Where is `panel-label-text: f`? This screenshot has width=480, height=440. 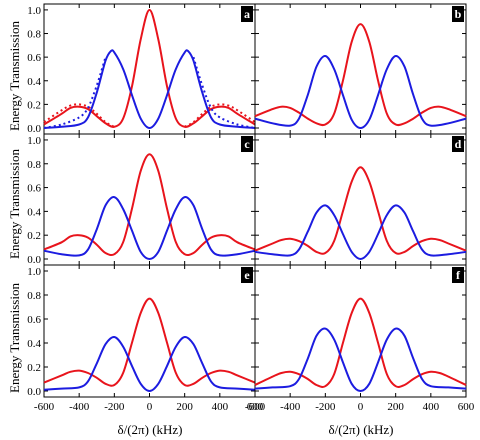 panel-label-text: f is located at coordinates (458, 275).